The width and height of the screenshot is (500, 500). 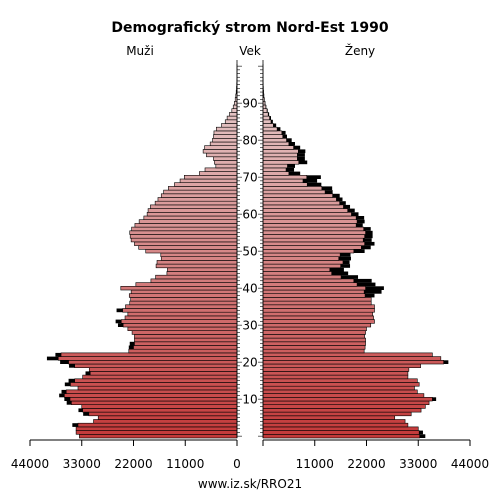 What do you see at coordinates (249, 104) in the screenshot?
I see `age-tick-label: 90` at bounding box center [249, 104].